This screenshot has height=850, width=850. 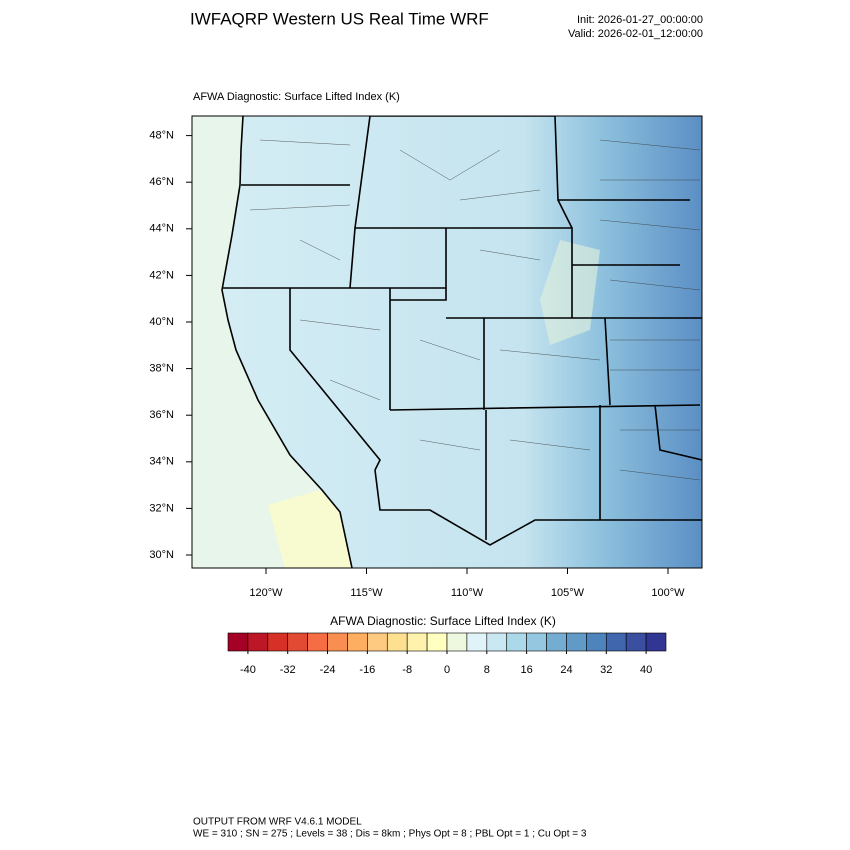 I want to click on main-title: IWFAQRP Western US Real Time WRF, so click(x=339, y=18).